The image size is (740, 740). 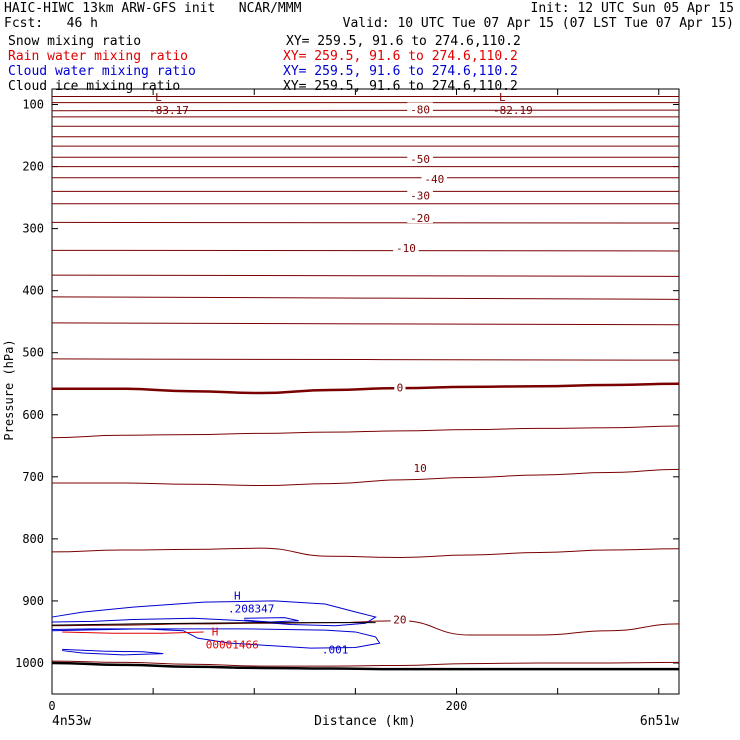 I want to click on y-tick-label: 700, so click(x=33, y=477).